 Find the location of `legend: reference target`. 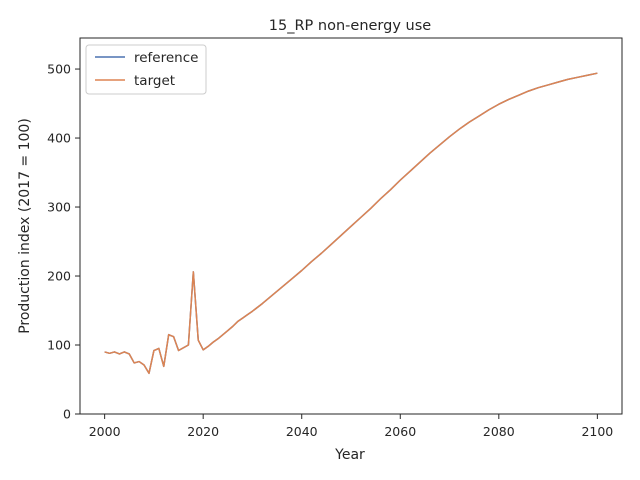

legend: reference target is located at coordinates (146, 69).